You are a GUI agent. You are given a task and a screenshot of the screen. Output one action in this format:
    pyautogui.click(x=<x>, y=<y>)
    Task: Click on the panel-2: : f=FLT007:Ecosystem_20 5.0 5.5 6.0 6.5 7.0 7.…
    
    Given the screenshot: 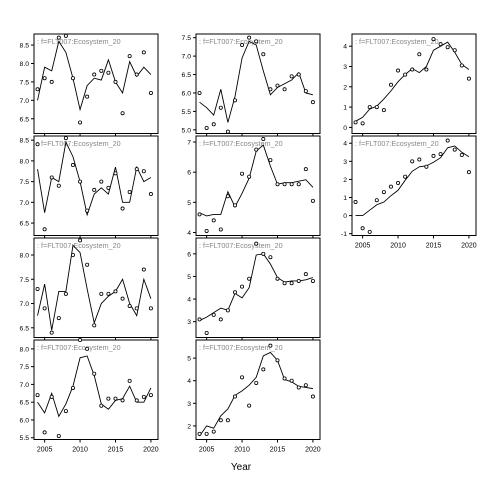 What is the action you would take?
    pyautogui.click(x=251, y=85)
    